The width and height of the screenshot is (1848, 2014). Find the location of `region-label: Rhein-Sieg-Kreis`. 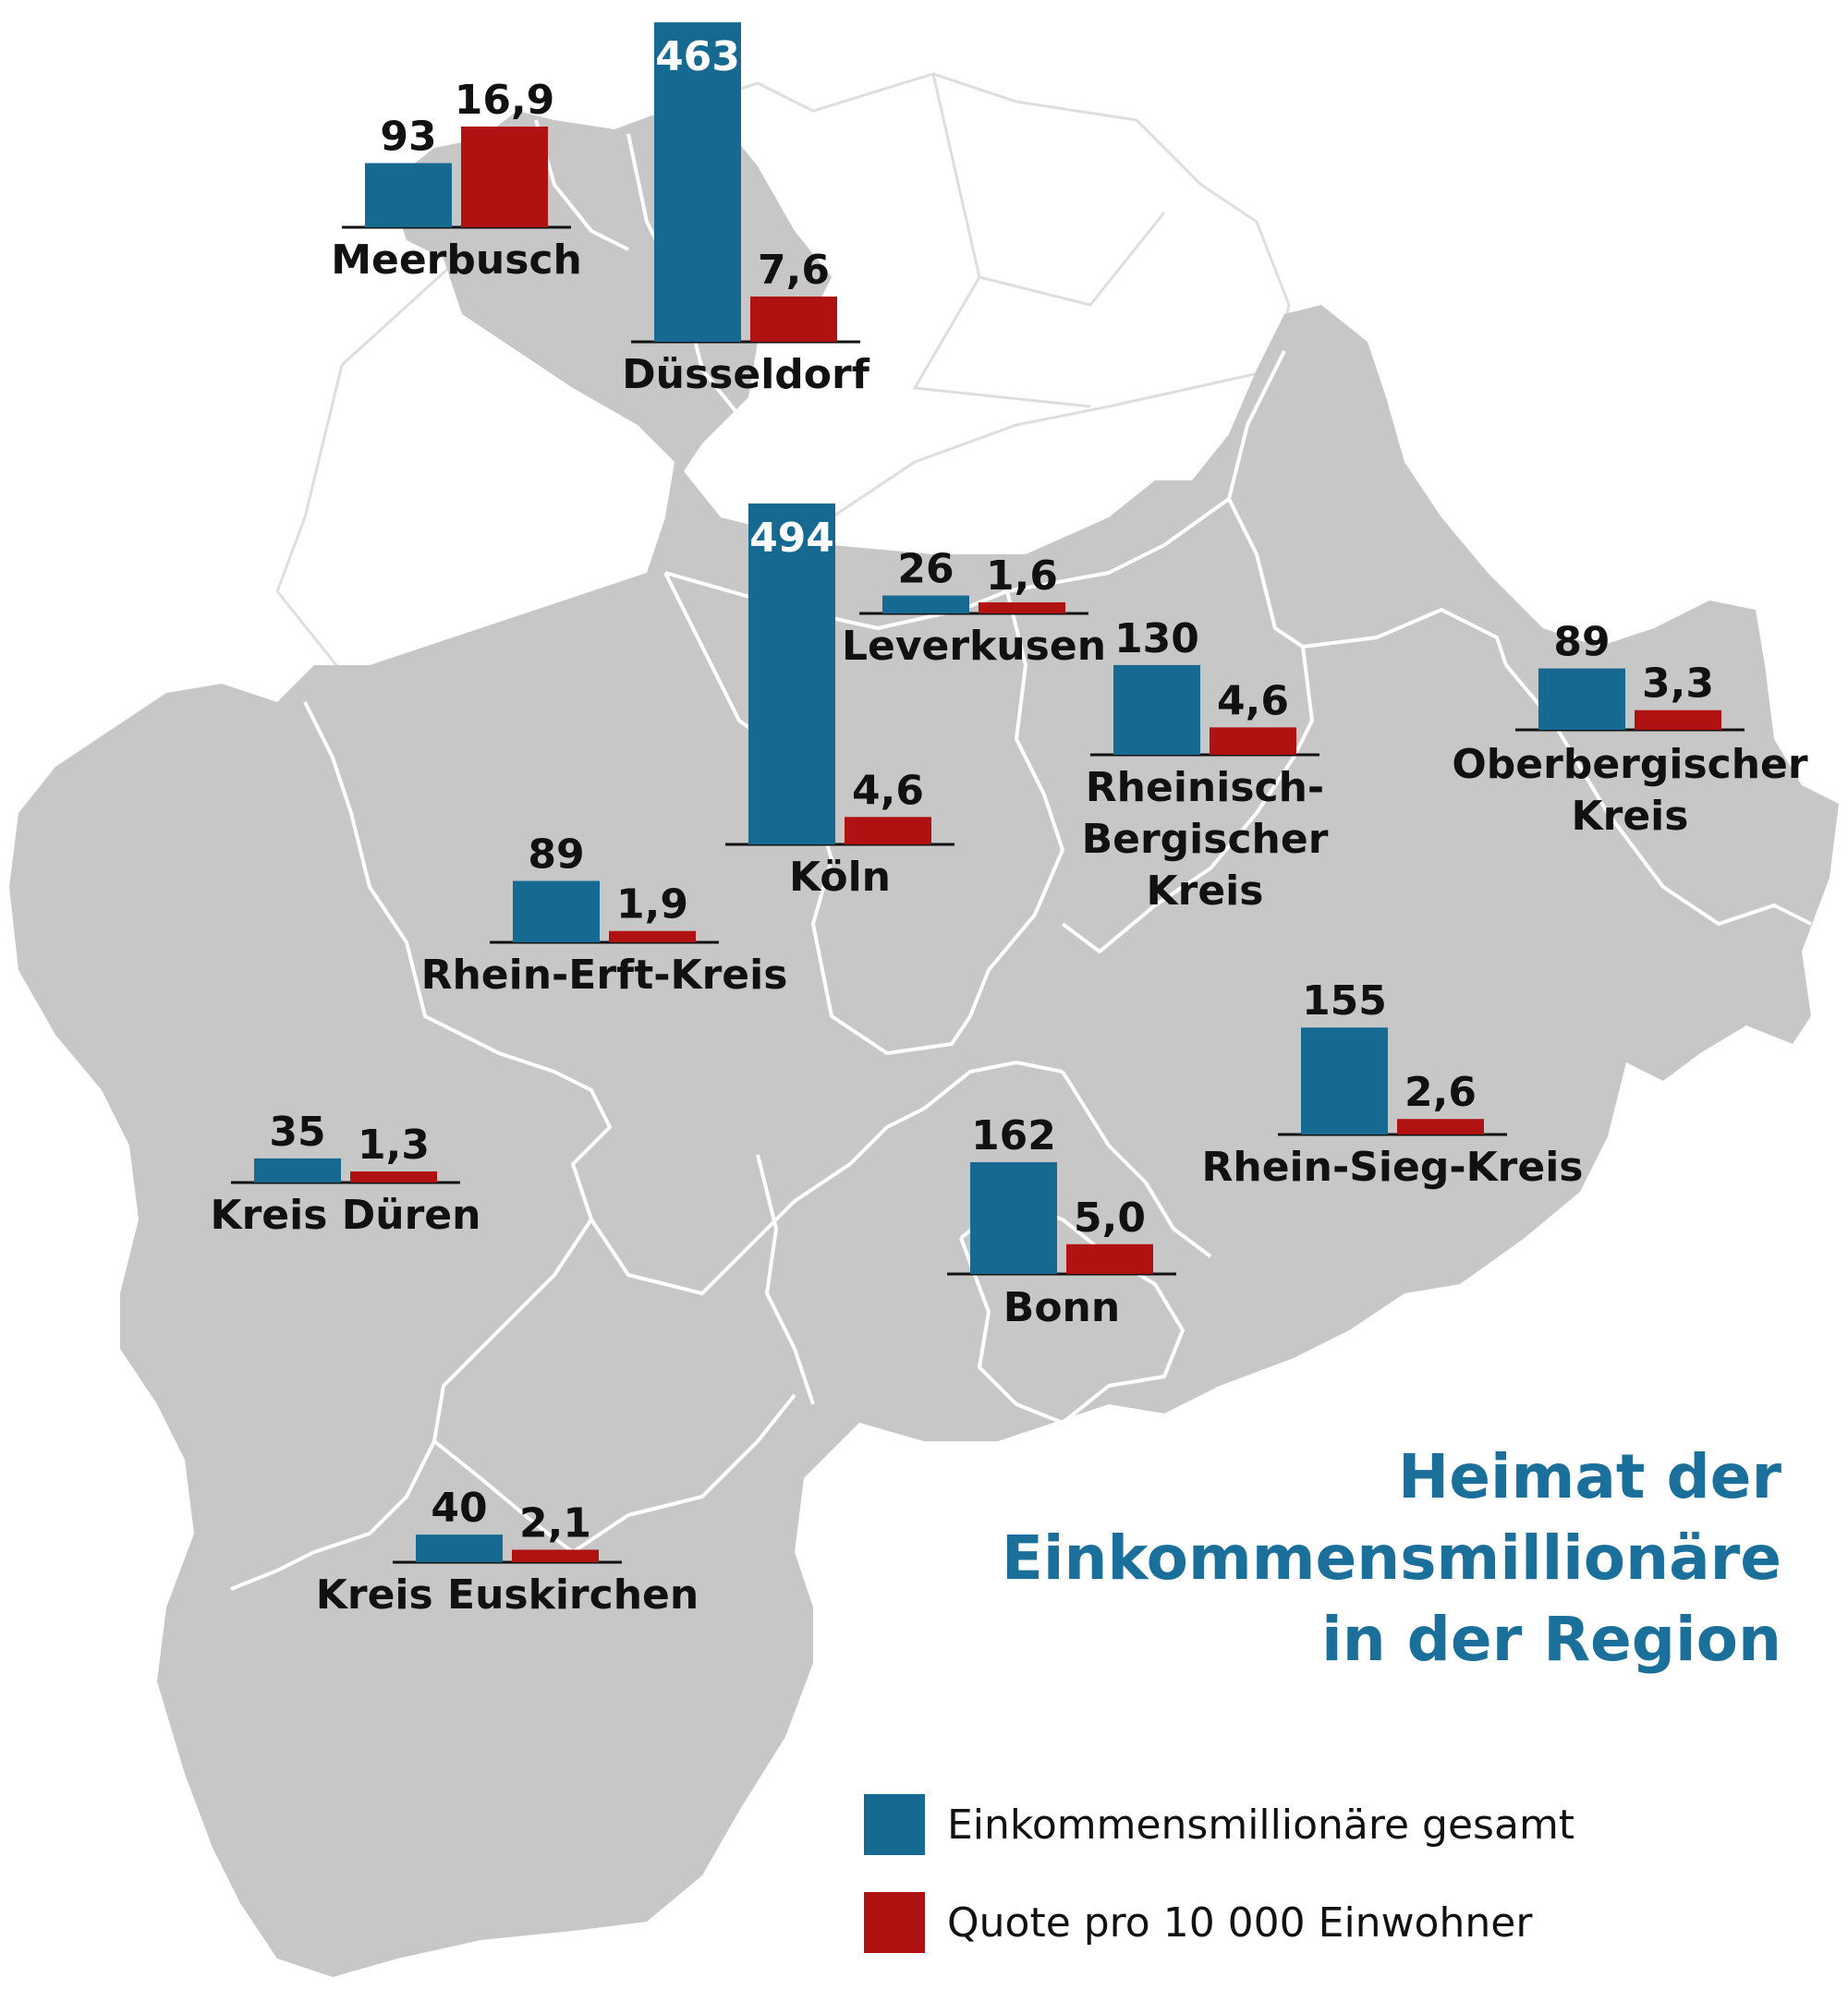

region-label: Rhein-Sieg-Kreis is located at coordinates (1393, 1167).